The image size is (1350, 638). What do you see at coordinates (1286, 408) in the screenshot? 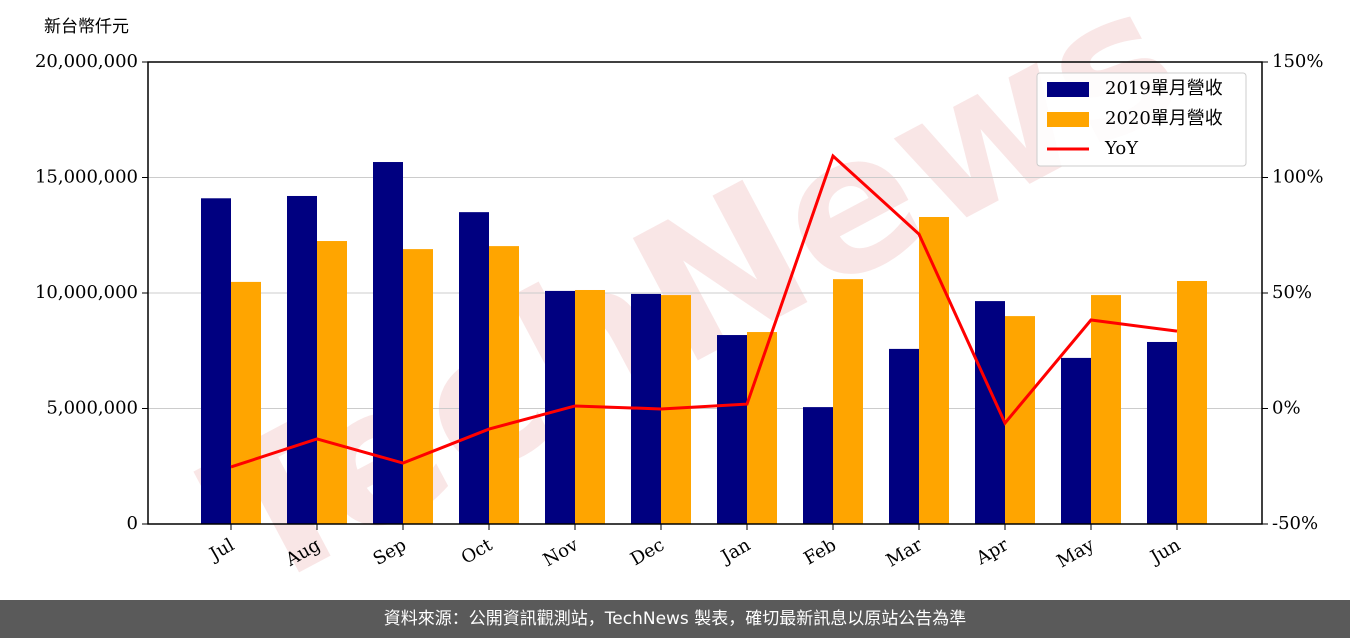
I see `y2-tick-label: 0%` at bounding box center [1286, 408].